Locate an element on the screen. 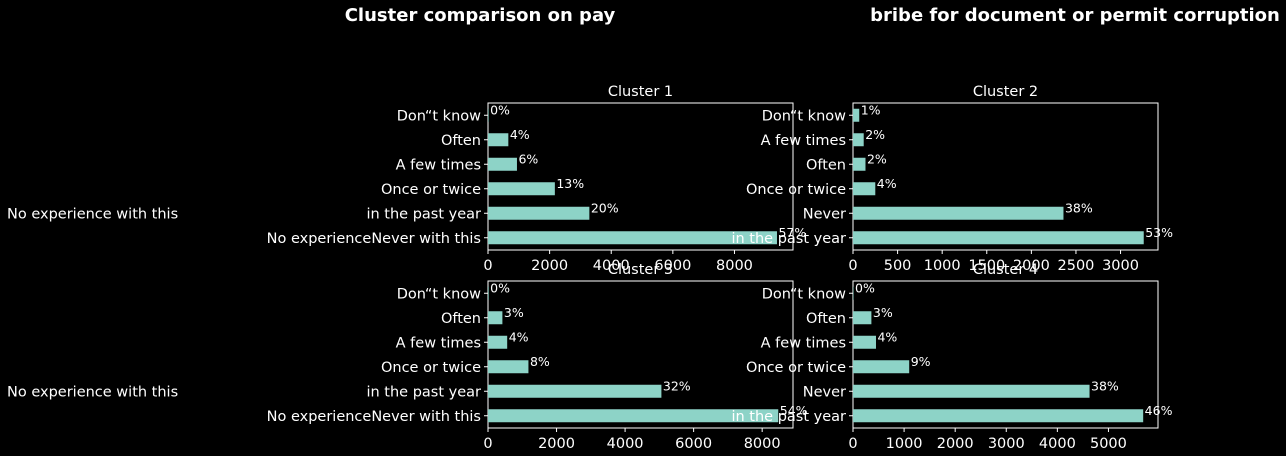 The width and height of the screenshot is (1286, 456). x-tick-label: 500 is located at coordinates (898, 266).